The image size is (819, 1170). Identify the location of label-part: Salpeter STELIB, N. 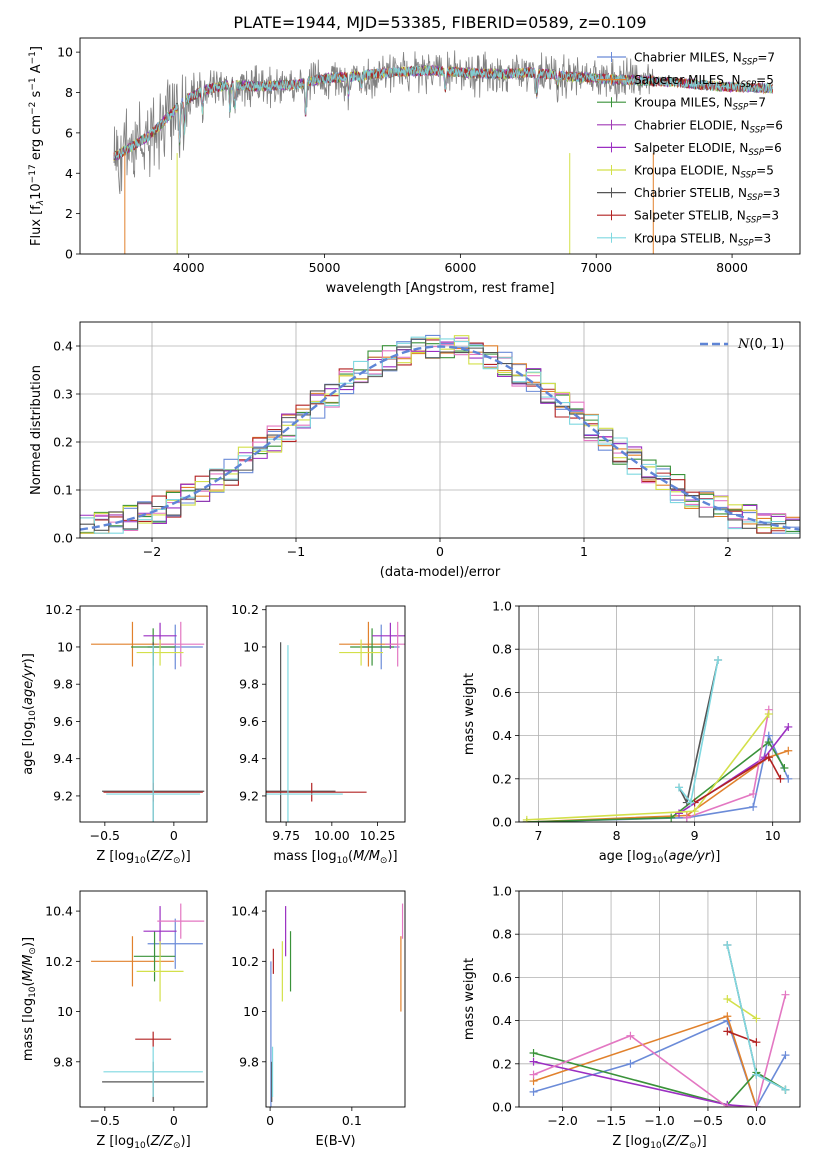
(690, 216).